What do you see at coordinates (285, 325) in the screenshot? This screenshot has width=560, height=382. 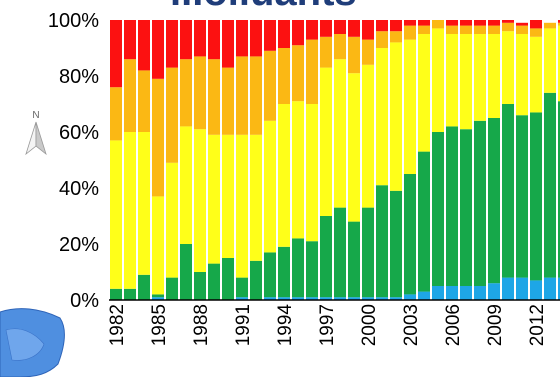 I see `x-tick-label: 1994` at bounding box center [285, 325].